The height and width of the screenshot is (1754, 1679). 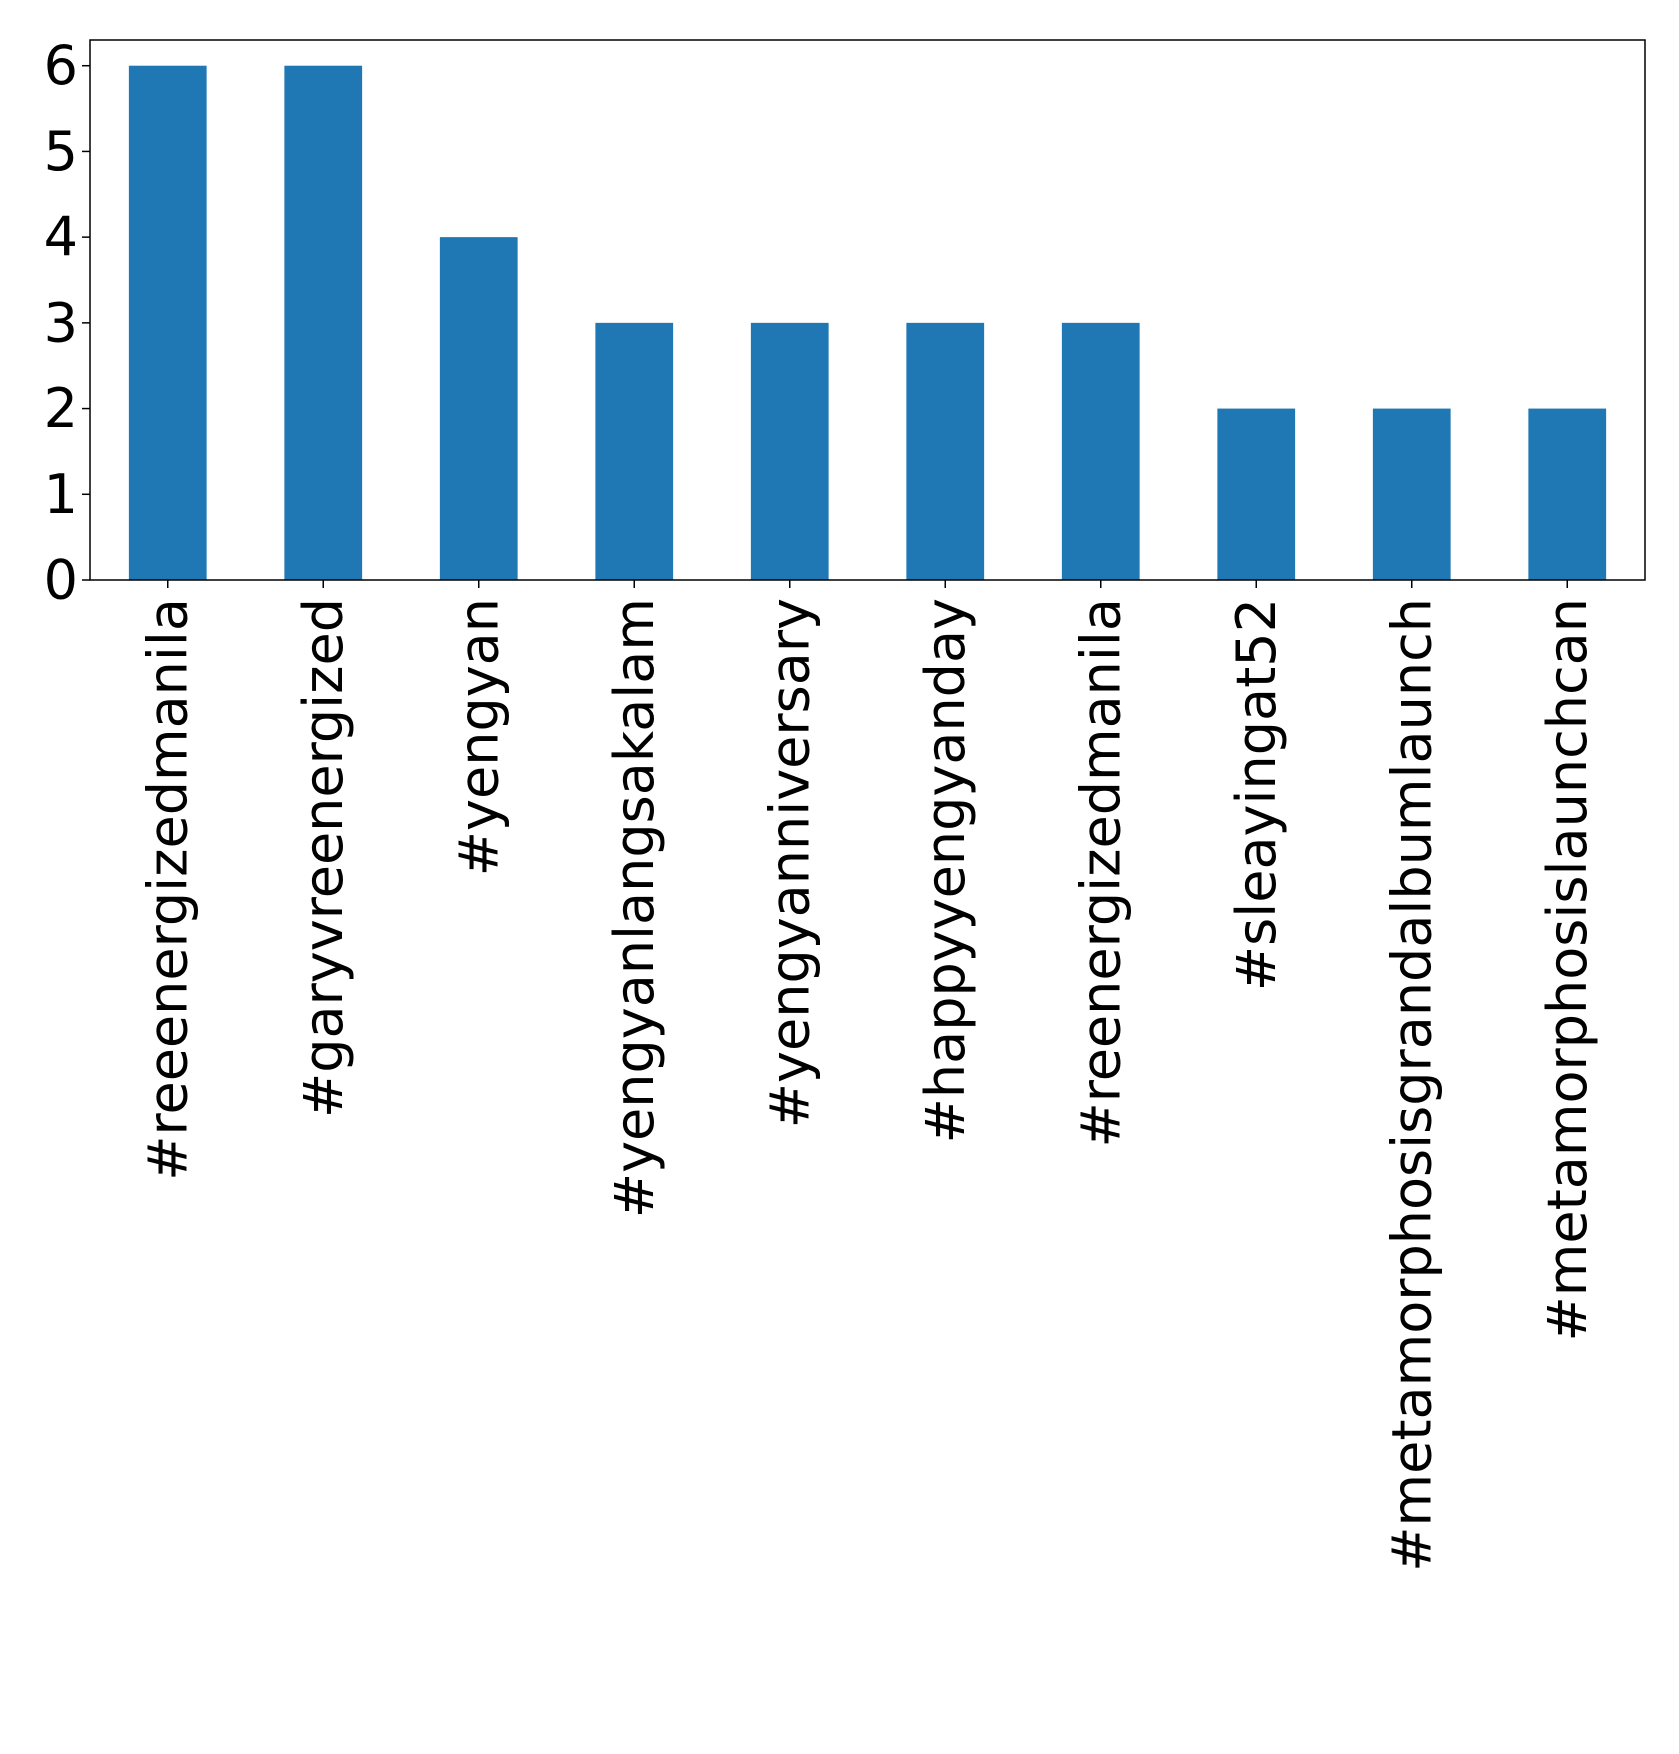 I want to click on x-tick-label-5: #yengyanniversary, so click(x=789, y=863).